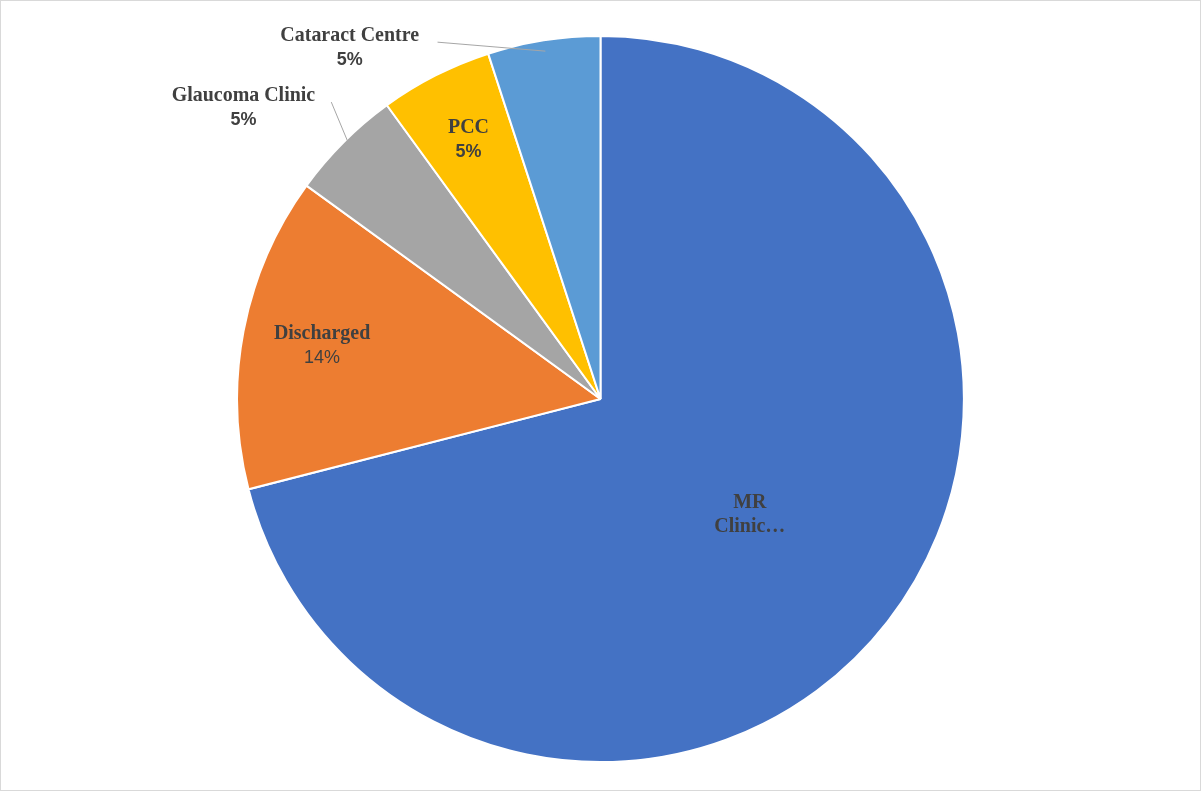  What do you see at coordinates (322, 356) in the screenshot?
I see `data-label: 14%` at bounding box center [322, 356].